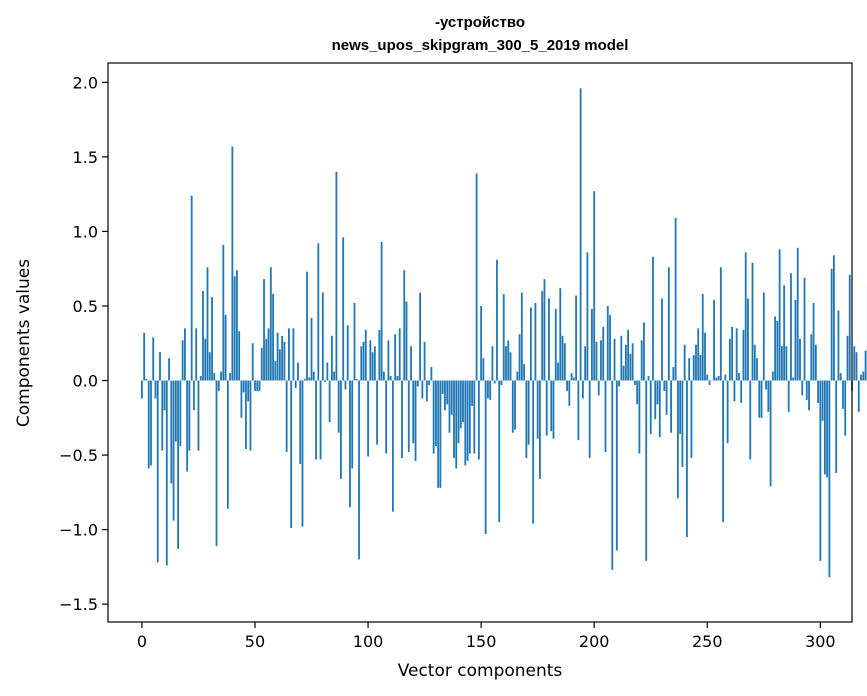 Image resolution: width=867 pixels, height=696 pixels. Describe the element at coordinates (24, 343) in the screenshot. I see `y-axis-label: Components values` at that location.